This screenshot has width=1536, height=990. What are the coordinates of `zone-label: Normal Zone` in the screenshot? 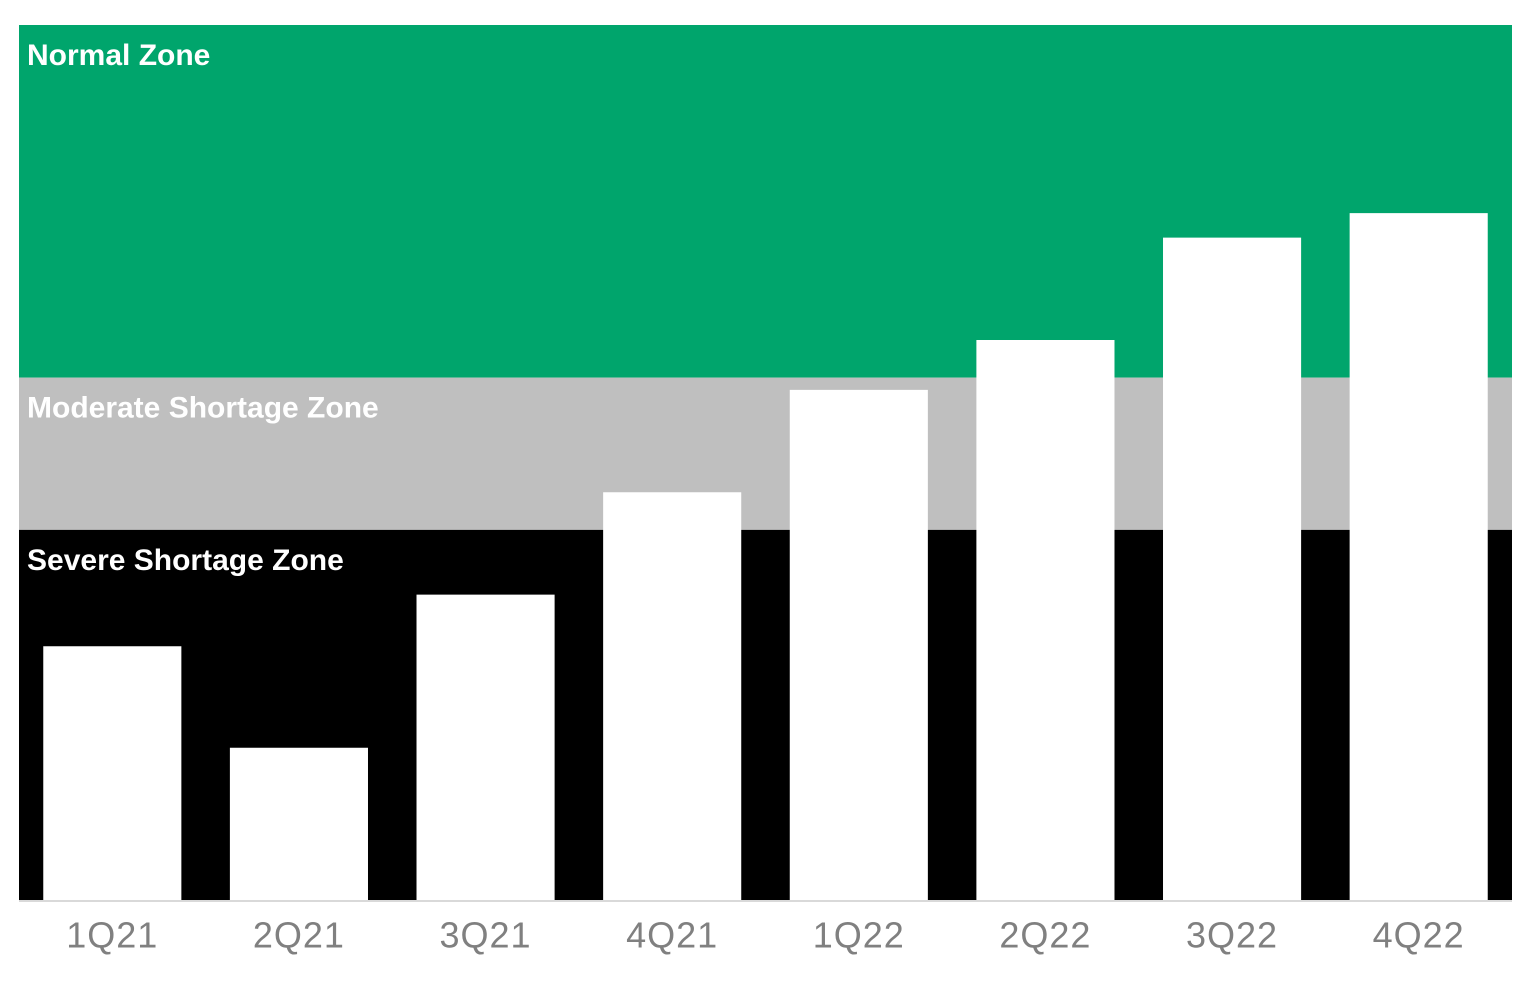 It's located at (118, 55).